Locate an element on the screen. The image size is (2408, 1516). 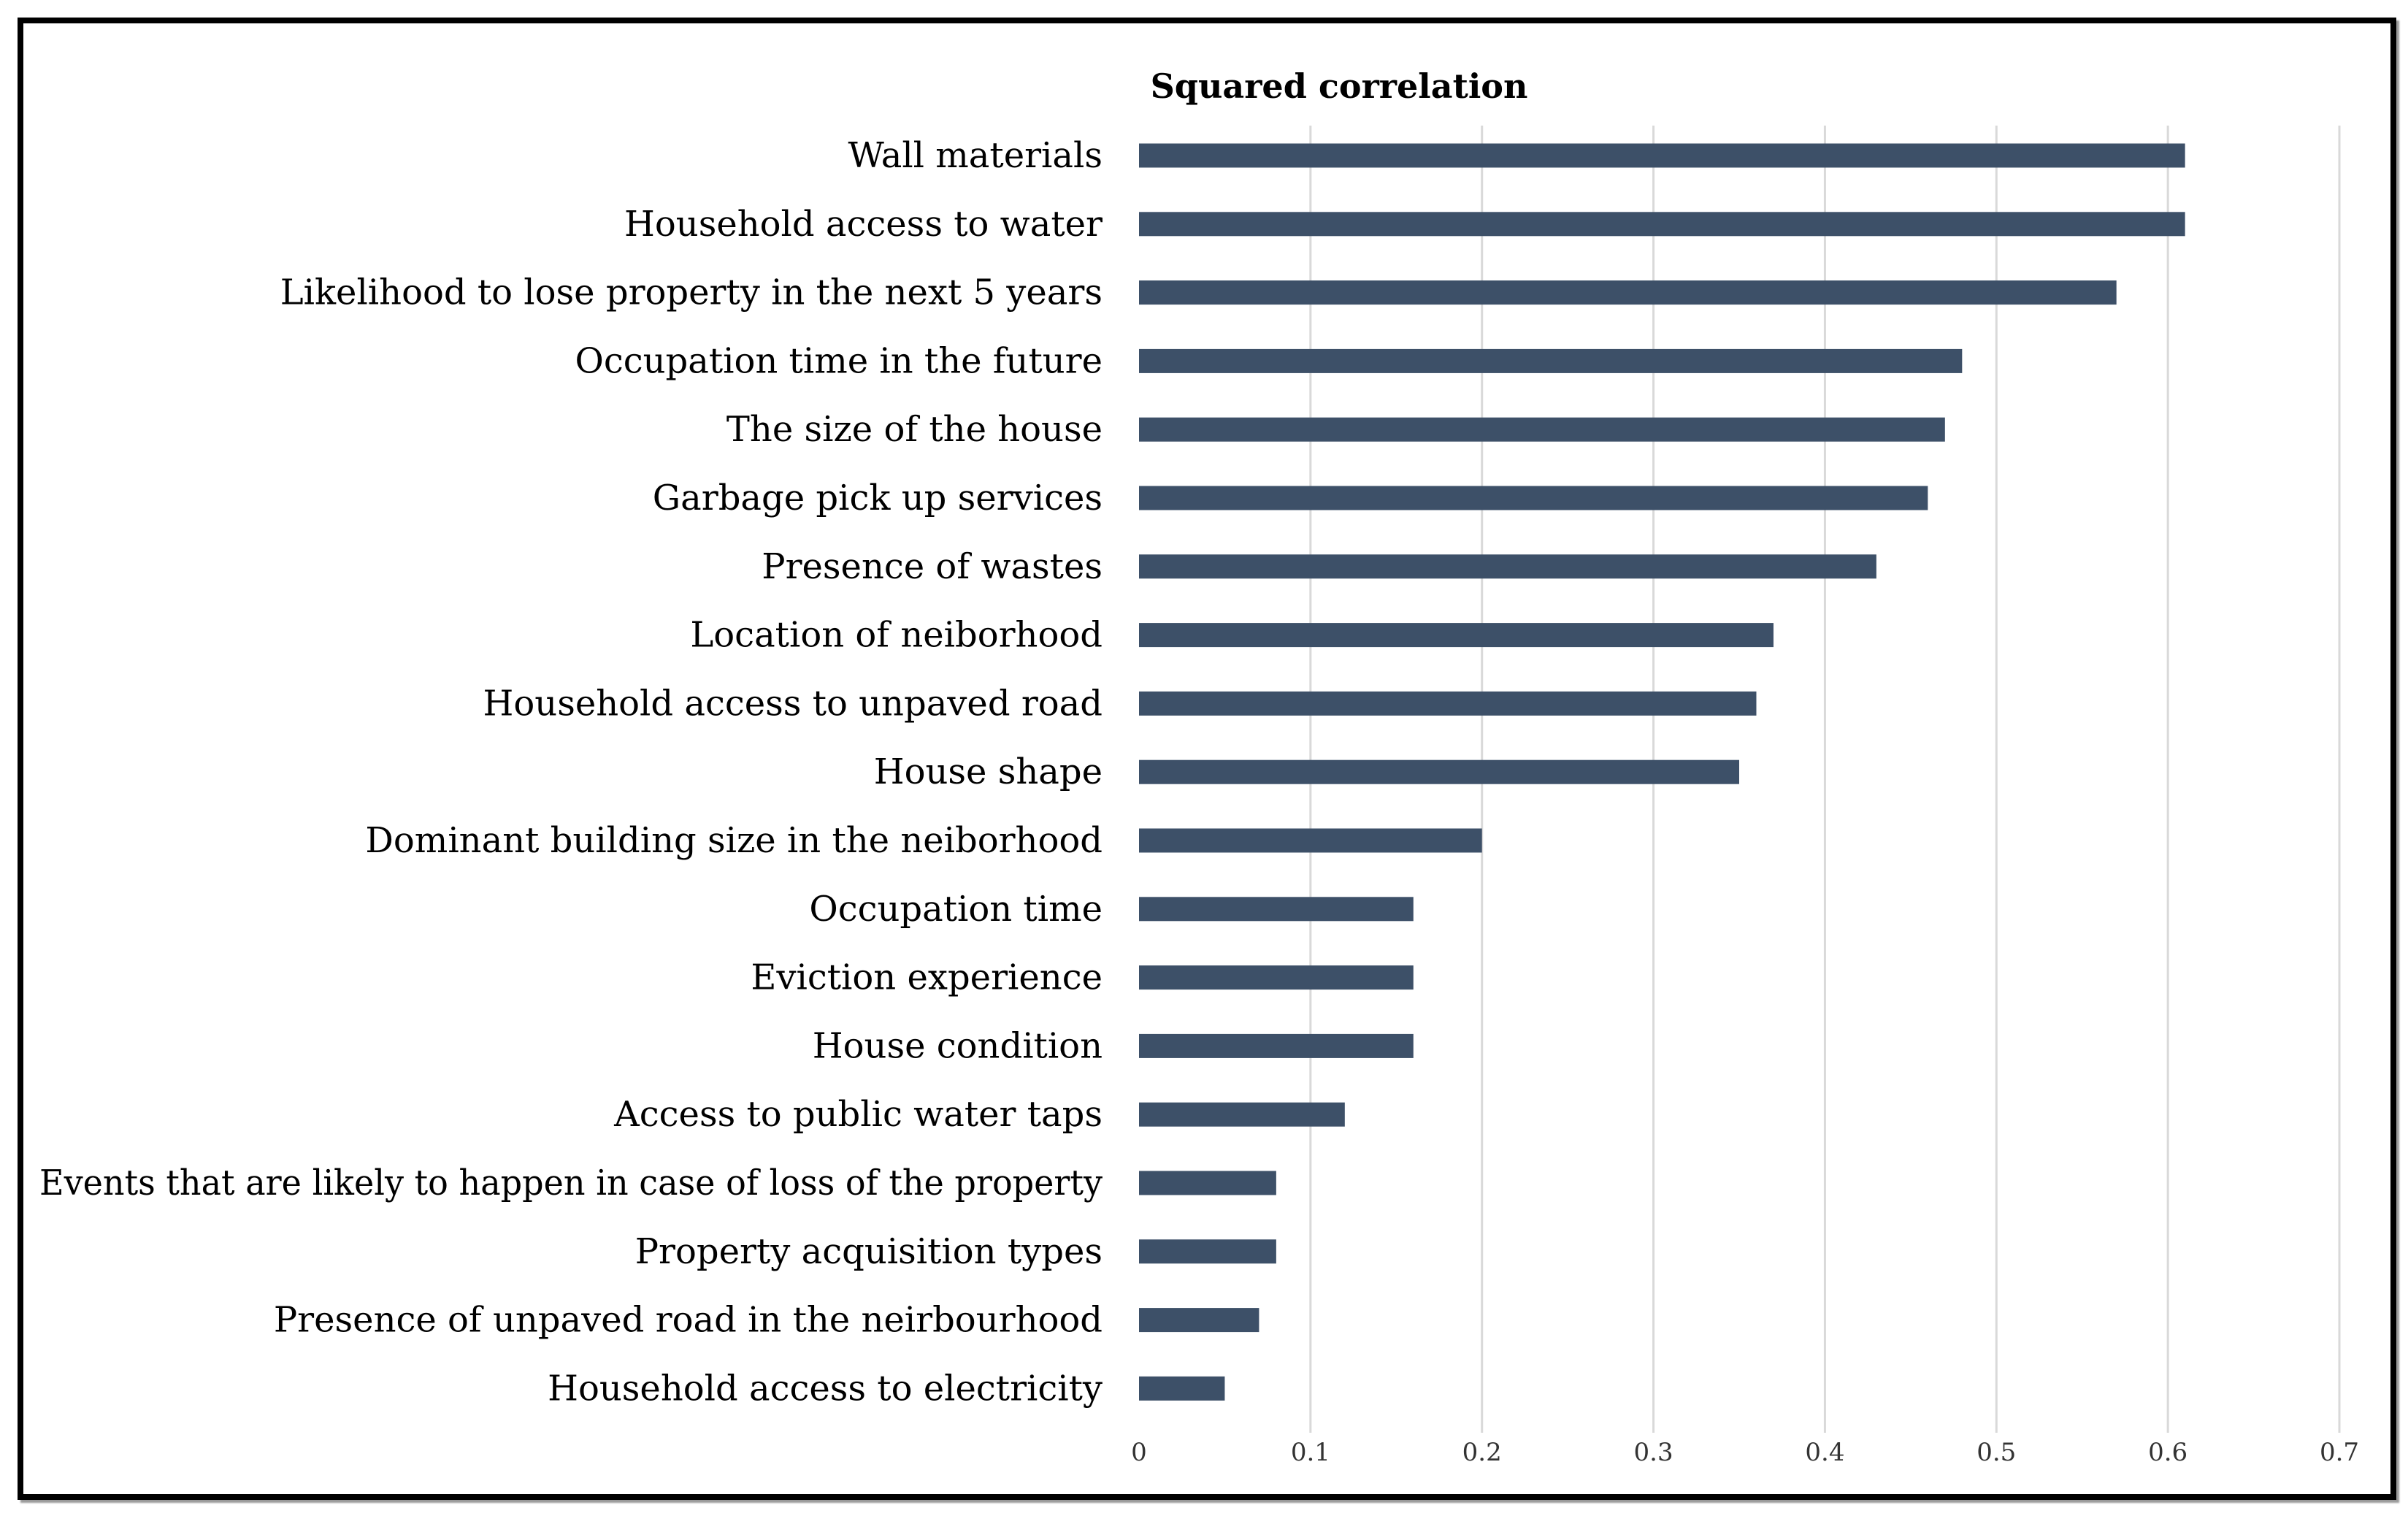
x-tick-label: 0.7 is located at coordinates (2339, 1452).